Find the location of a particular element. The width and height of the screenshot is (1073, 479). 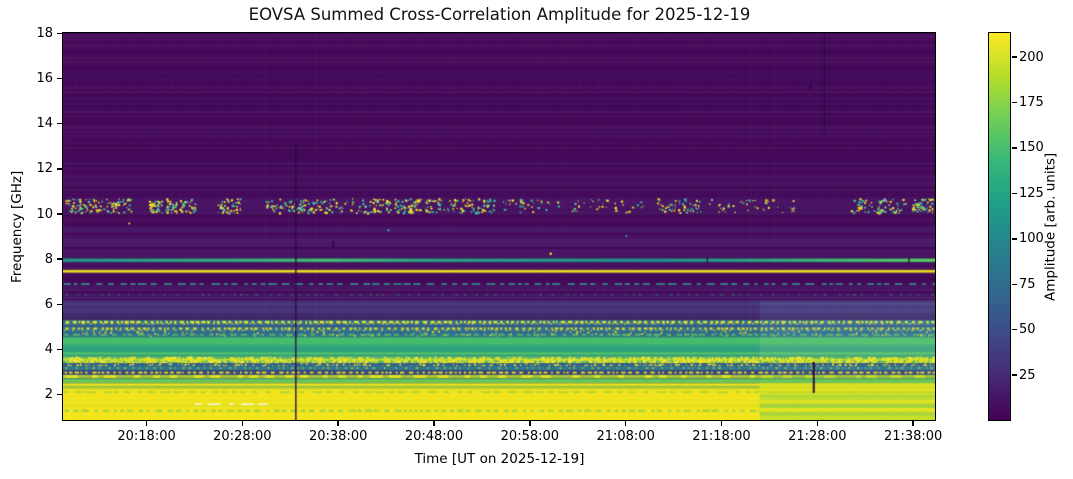

y-tick-label: 16 is located at coordinates (44, 79).